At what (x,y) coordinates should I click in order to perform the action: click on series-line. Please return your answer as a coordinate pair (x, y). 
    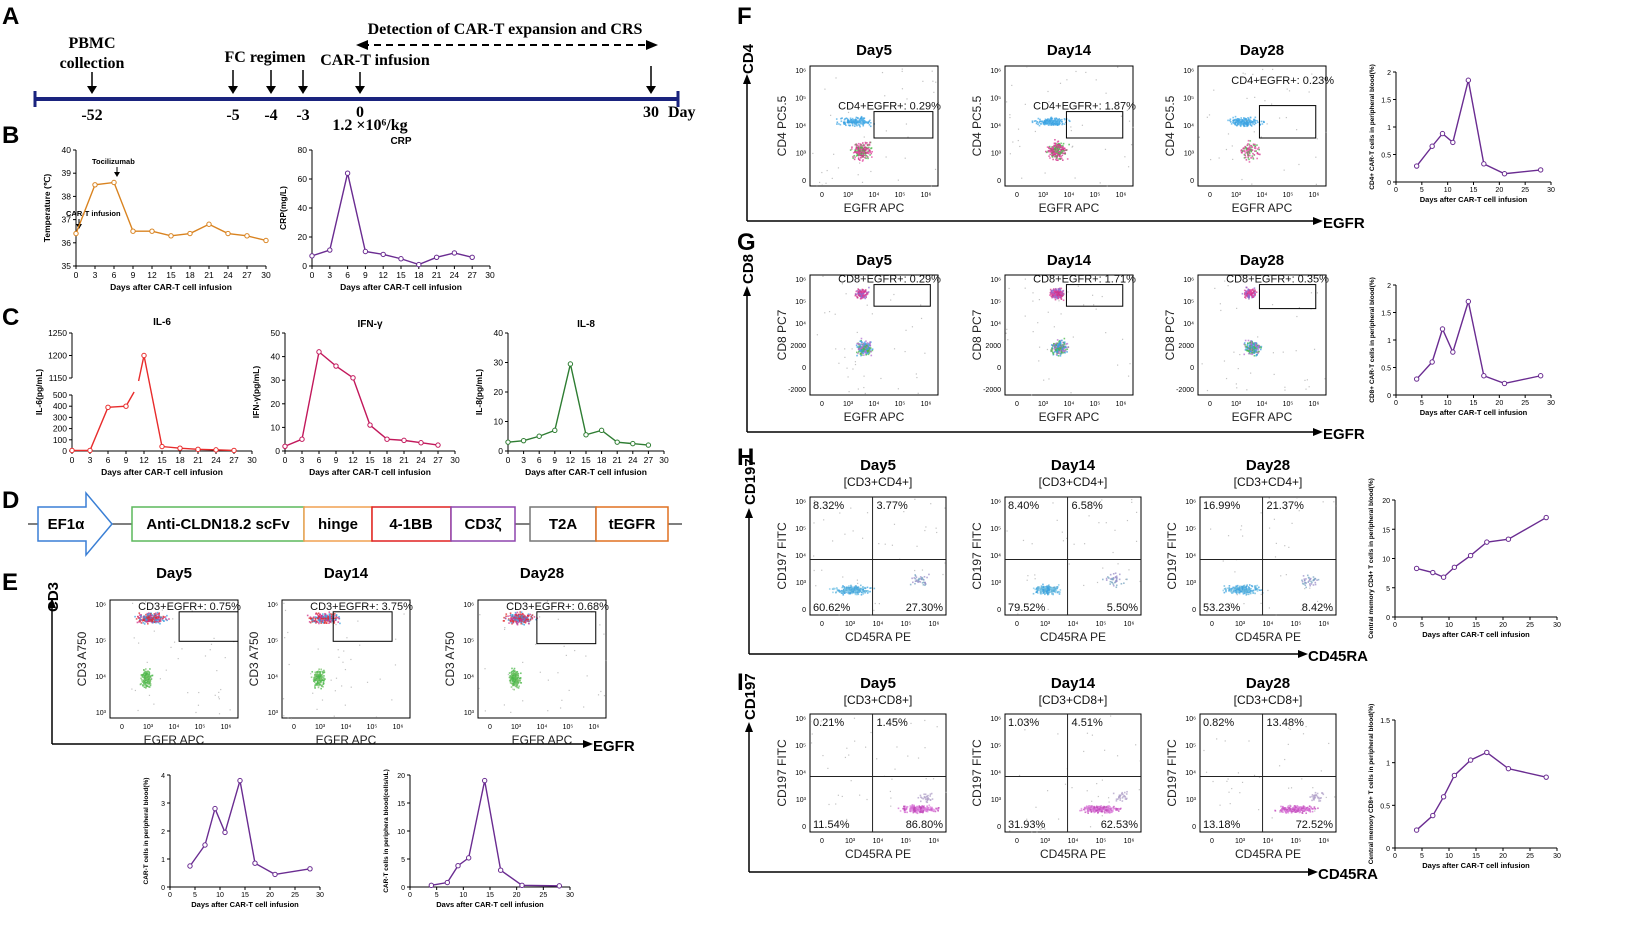
    Looking at the image, I should click on (250, 828).